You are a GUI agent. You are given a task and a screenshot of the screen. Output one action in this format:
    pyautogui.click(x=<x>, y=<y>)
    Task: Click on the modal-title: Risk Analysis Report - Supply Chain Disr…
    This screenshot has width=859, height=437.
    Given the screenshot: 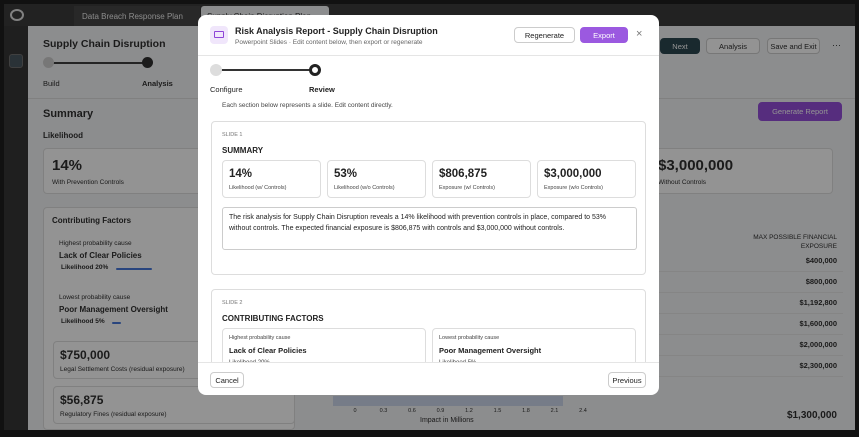 What is the action you would take?
    pyautogui.click(x=336, y=31)
    